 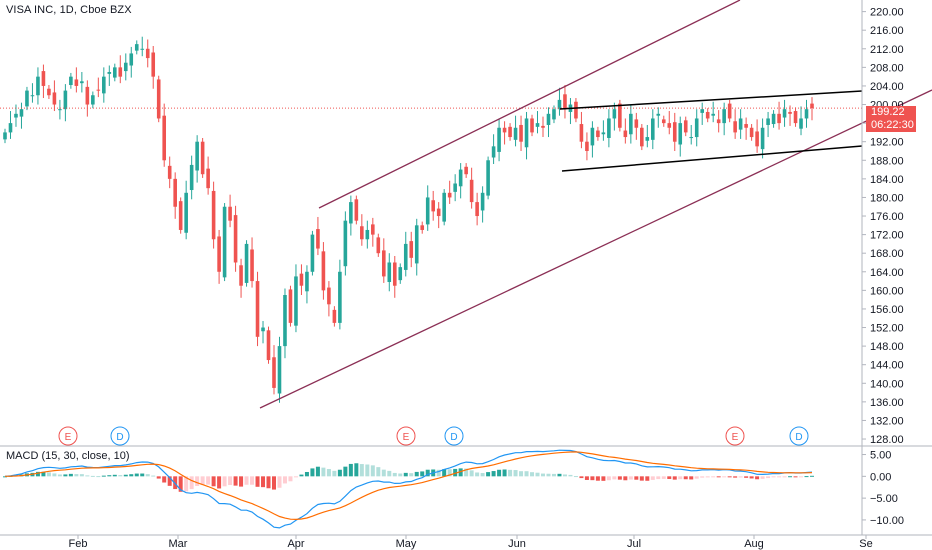 What do you see at coordinates (69, 10) in the screenshot?
I see `chart-title: VISA INC, 1D, Cboe BZX` at bounding box center [69, 10].